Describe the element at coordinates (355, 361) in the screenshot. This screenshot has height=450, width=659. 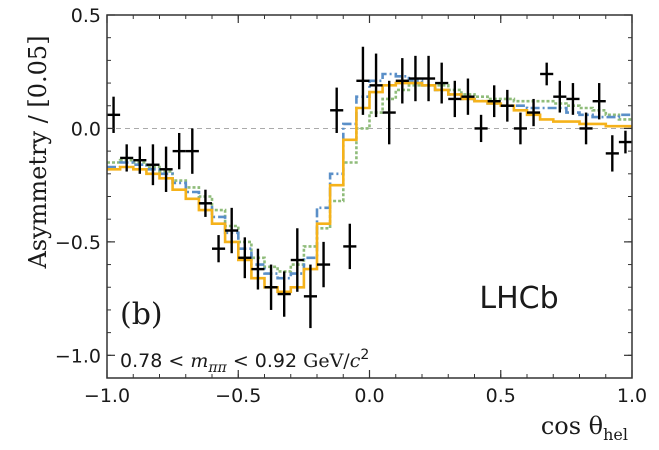
I see `mass-unit-c: c` at that location.